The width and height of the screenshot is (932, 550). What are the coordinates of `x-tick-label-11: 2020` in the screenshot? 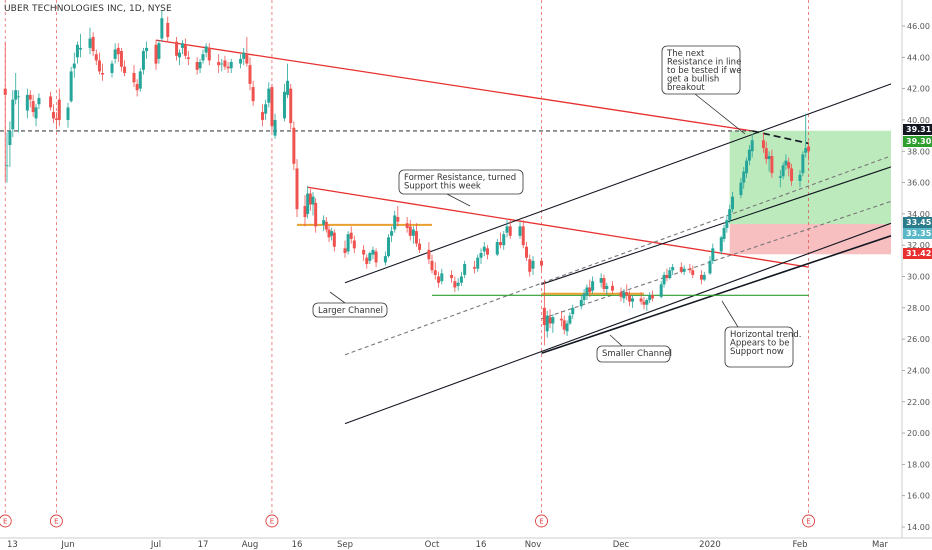 It's located at (710, 545).